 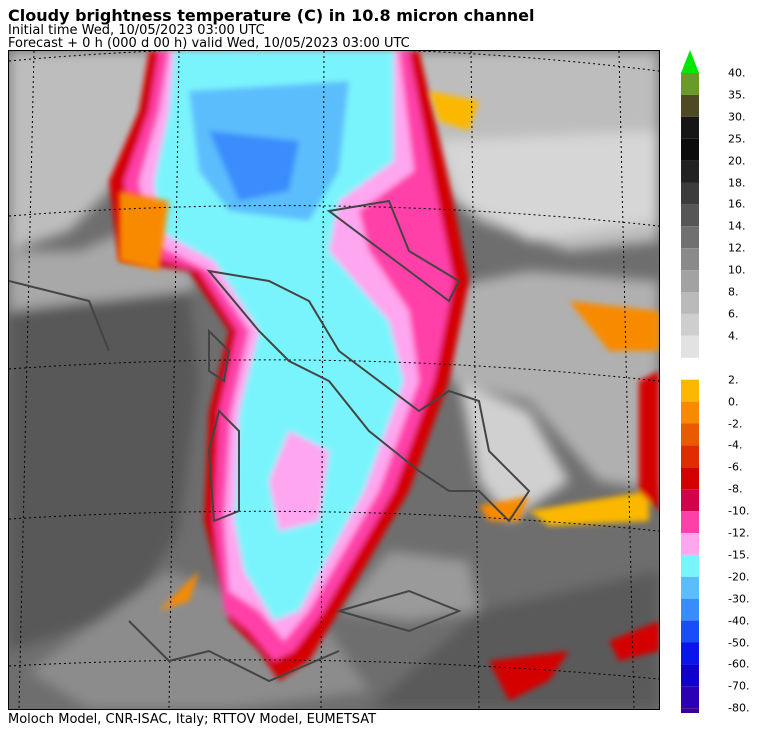 I want to click on legend-label: -8., so click(x=735, y=489).